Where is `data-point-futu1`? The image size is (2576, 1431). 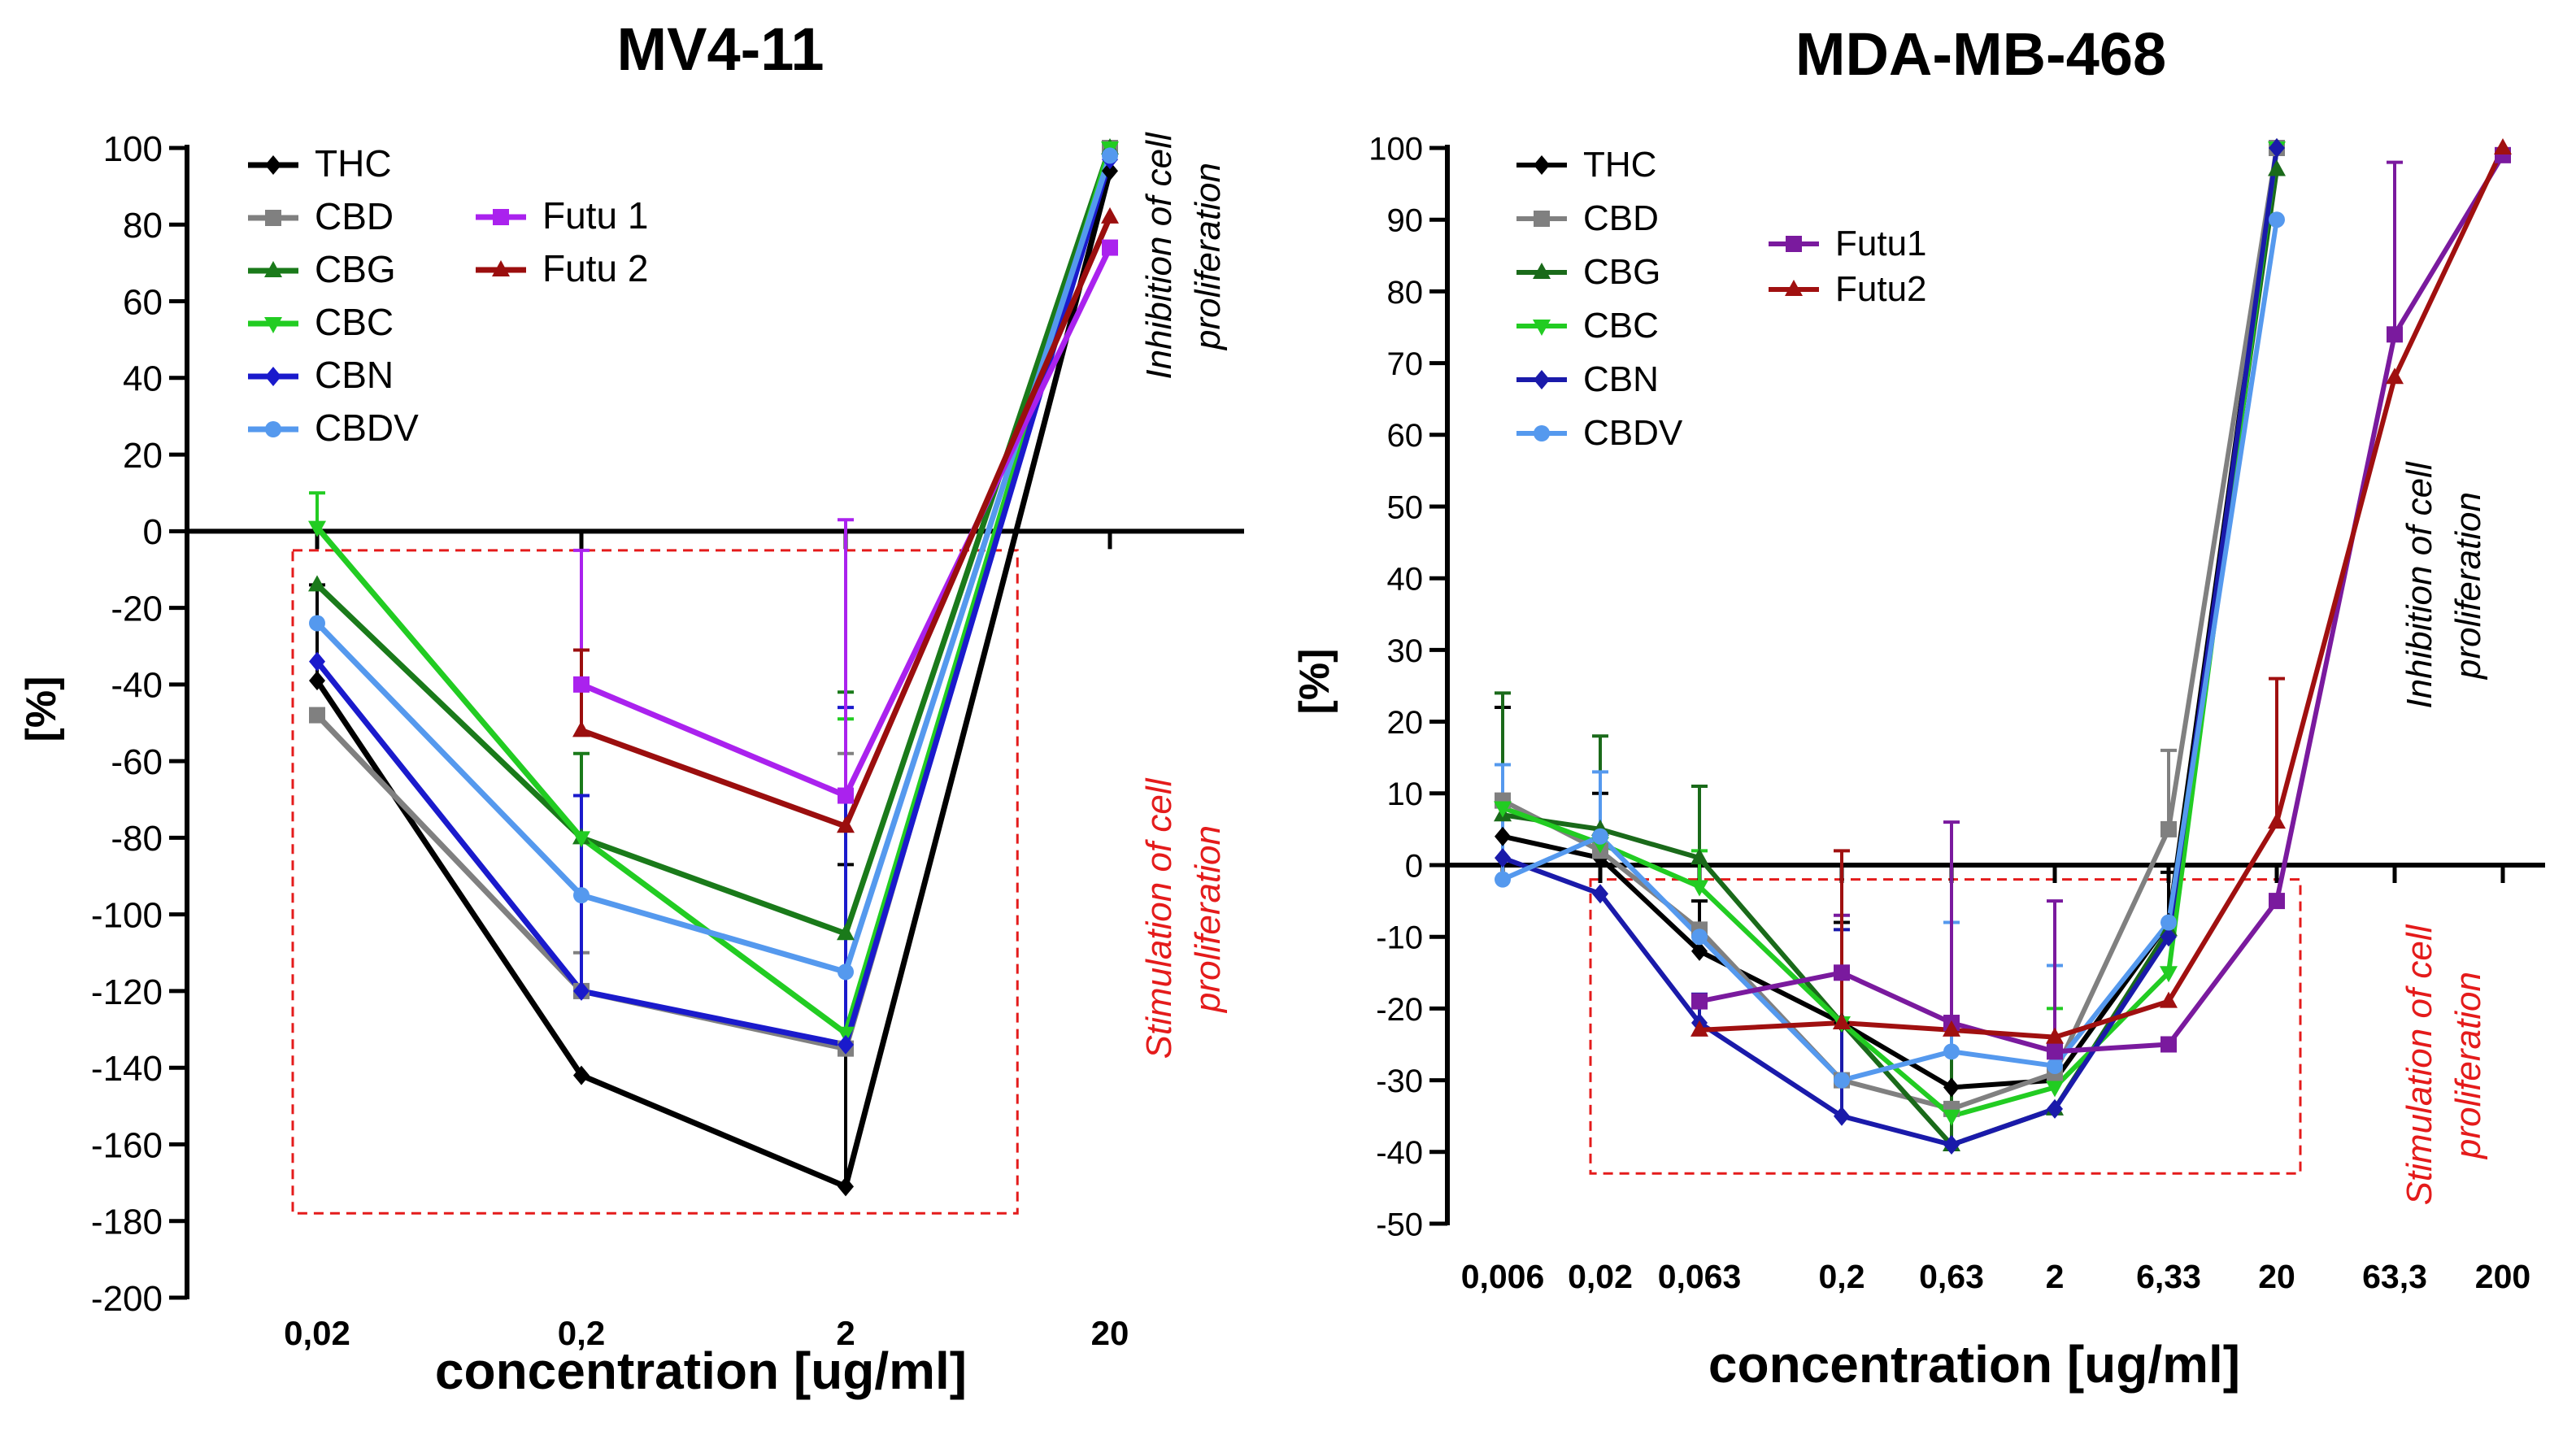 data-point-futu1 is located at coordinates (2055, 1051).